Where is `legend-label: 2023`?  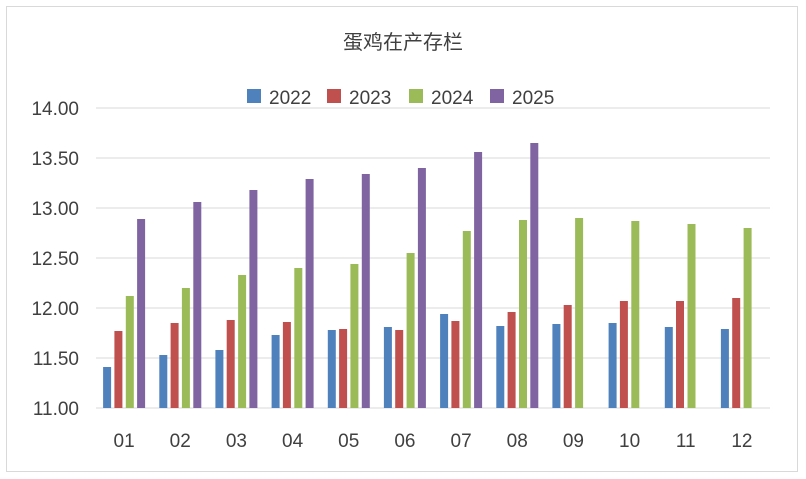 legend-label: 2023 is located at coordinates (370, 98).